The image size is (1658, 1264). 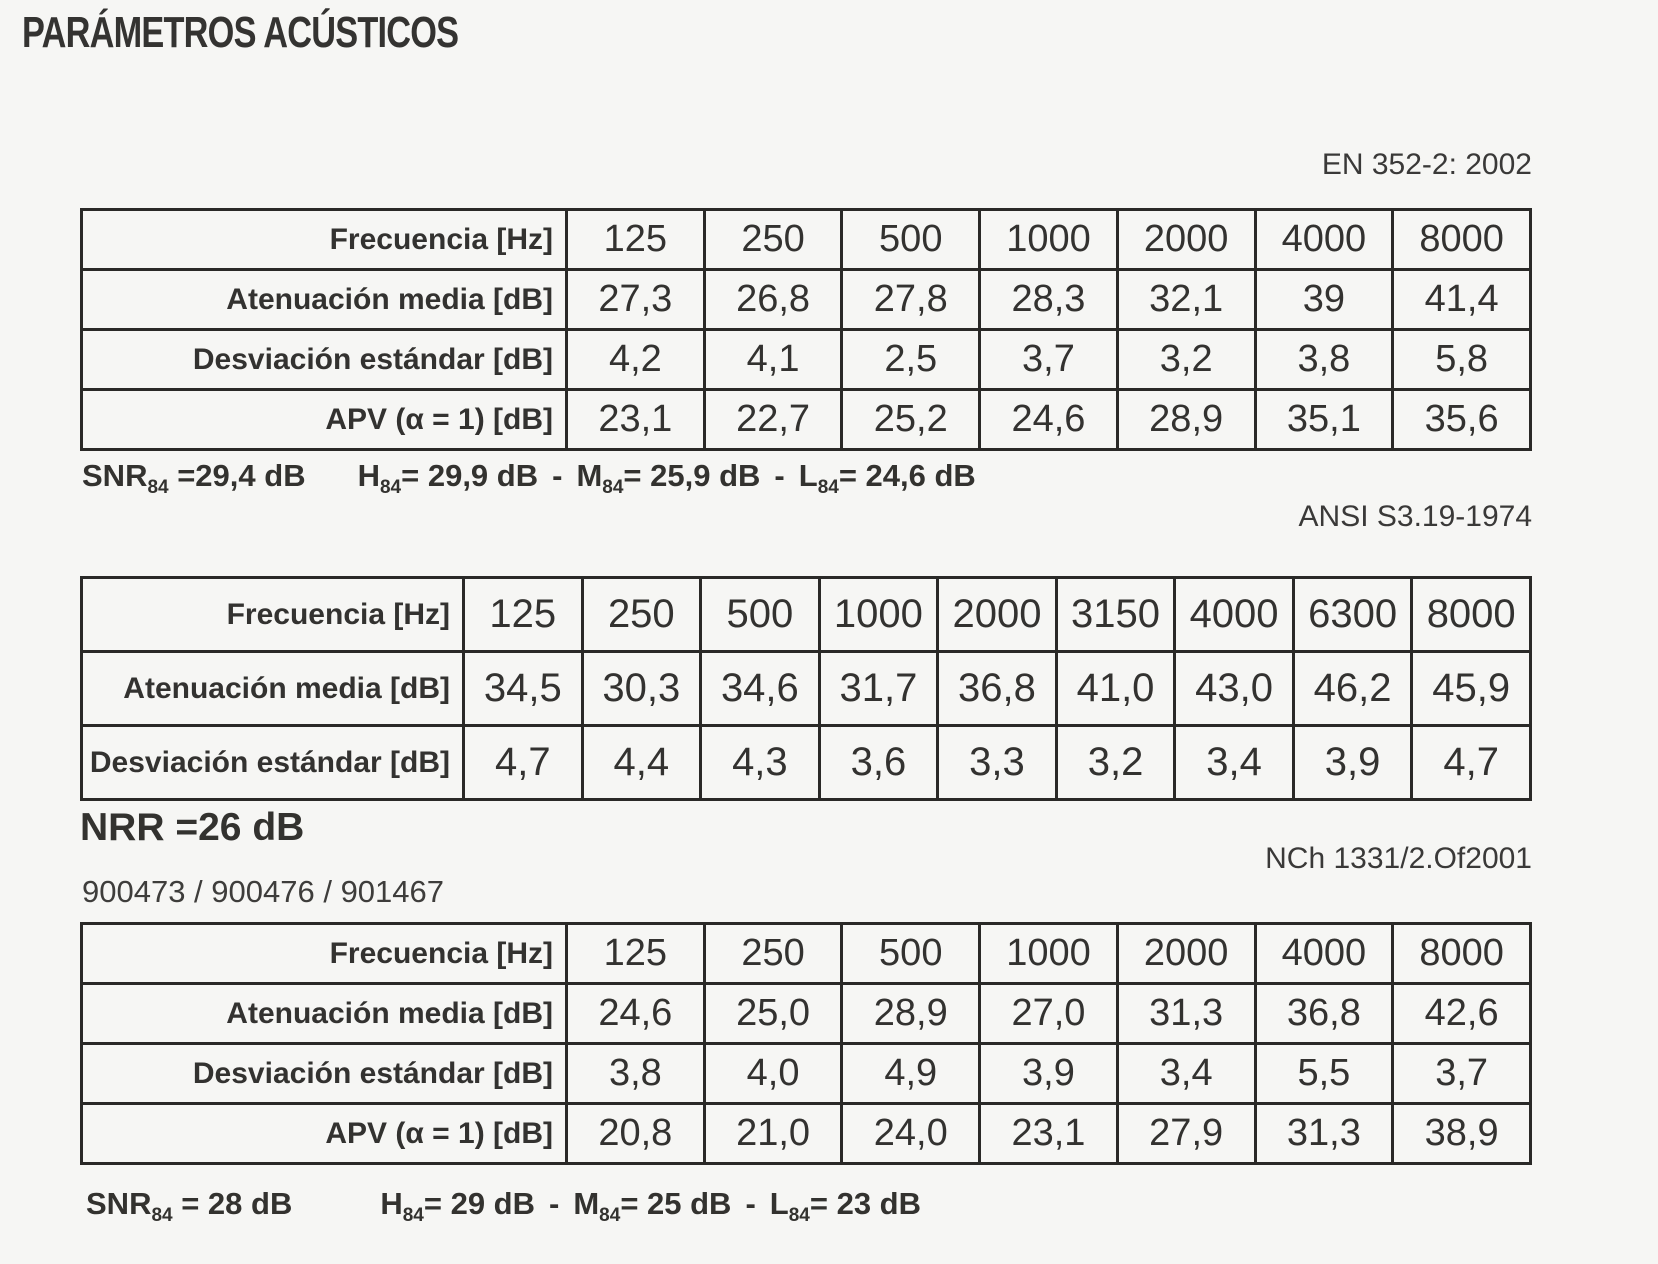 I want to click on value-cell: 41,0, so click(x=1115, y=688).